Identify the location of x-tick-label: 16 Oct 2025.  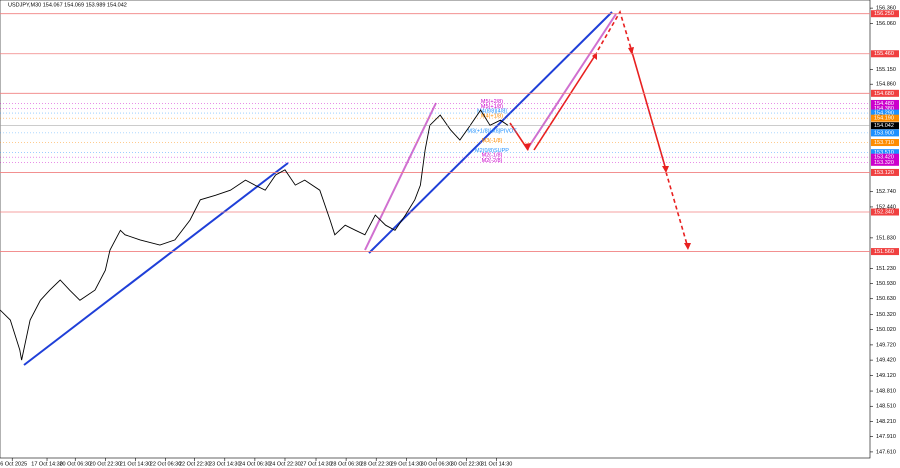
(13, 464).